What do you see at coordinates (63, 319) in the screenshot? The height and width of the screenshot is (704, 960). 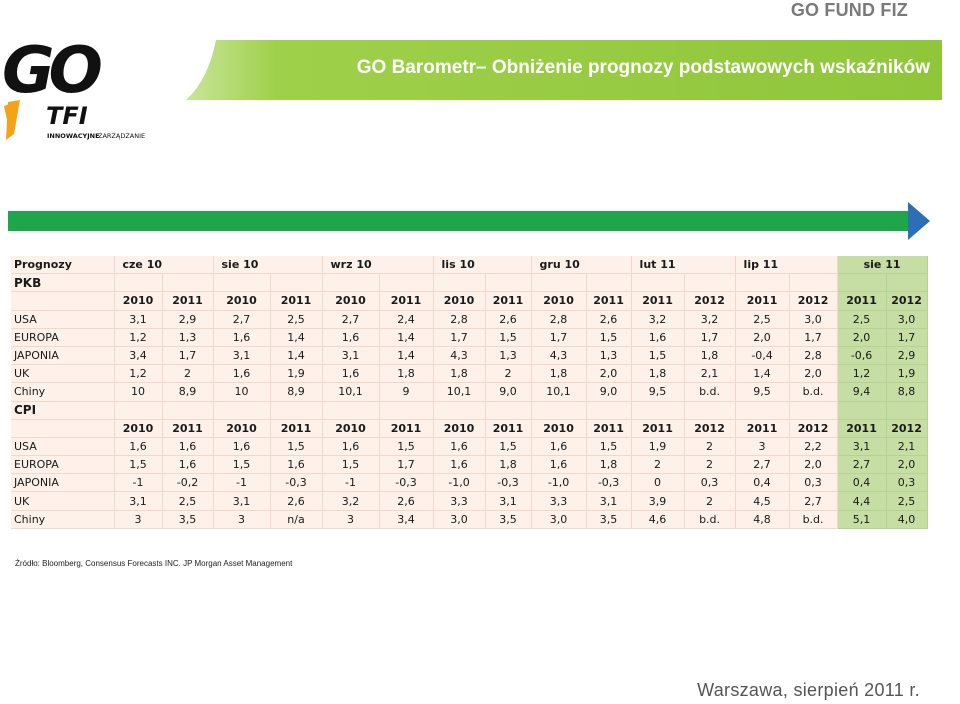 I see `row-label: USA` at bounding box center [63, 319].